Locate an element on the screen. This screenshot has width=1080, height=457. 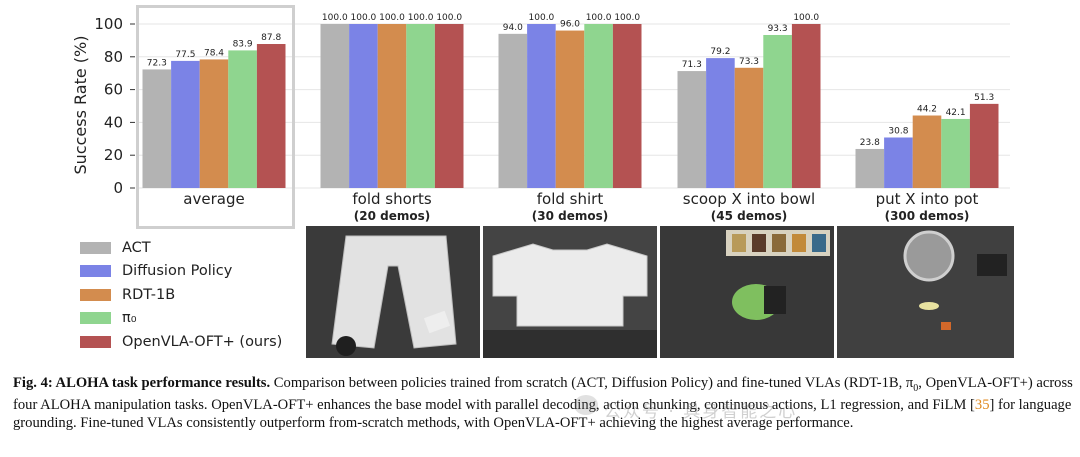
x-category-label: average is located at coordinates (213, 199).